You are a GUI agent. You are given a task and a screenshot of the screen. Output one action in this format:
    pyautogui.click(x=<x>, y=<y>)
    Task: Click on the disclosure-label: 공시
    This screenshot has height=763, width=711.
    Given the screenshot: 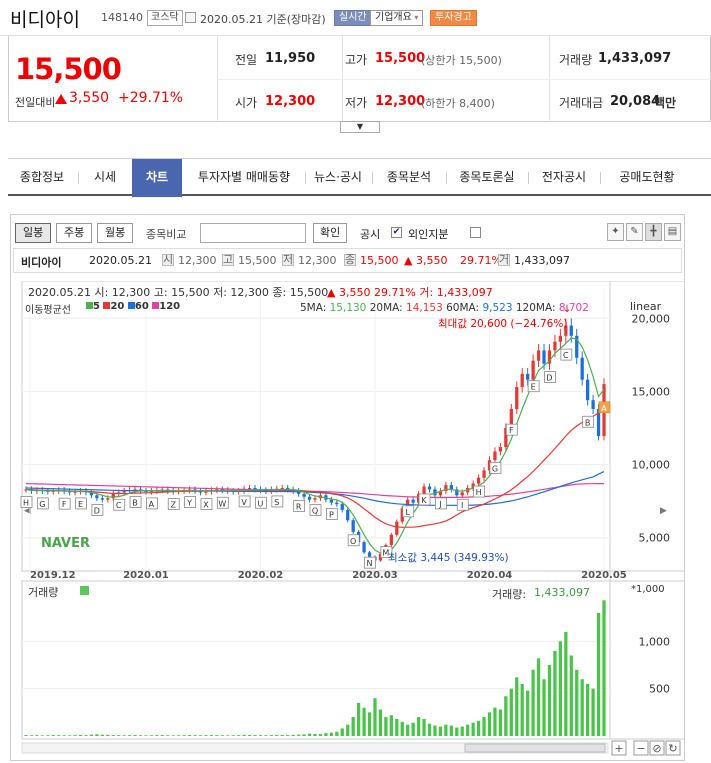 What is the action you would take?
    pyautogui.click(x=370, y=234)
    